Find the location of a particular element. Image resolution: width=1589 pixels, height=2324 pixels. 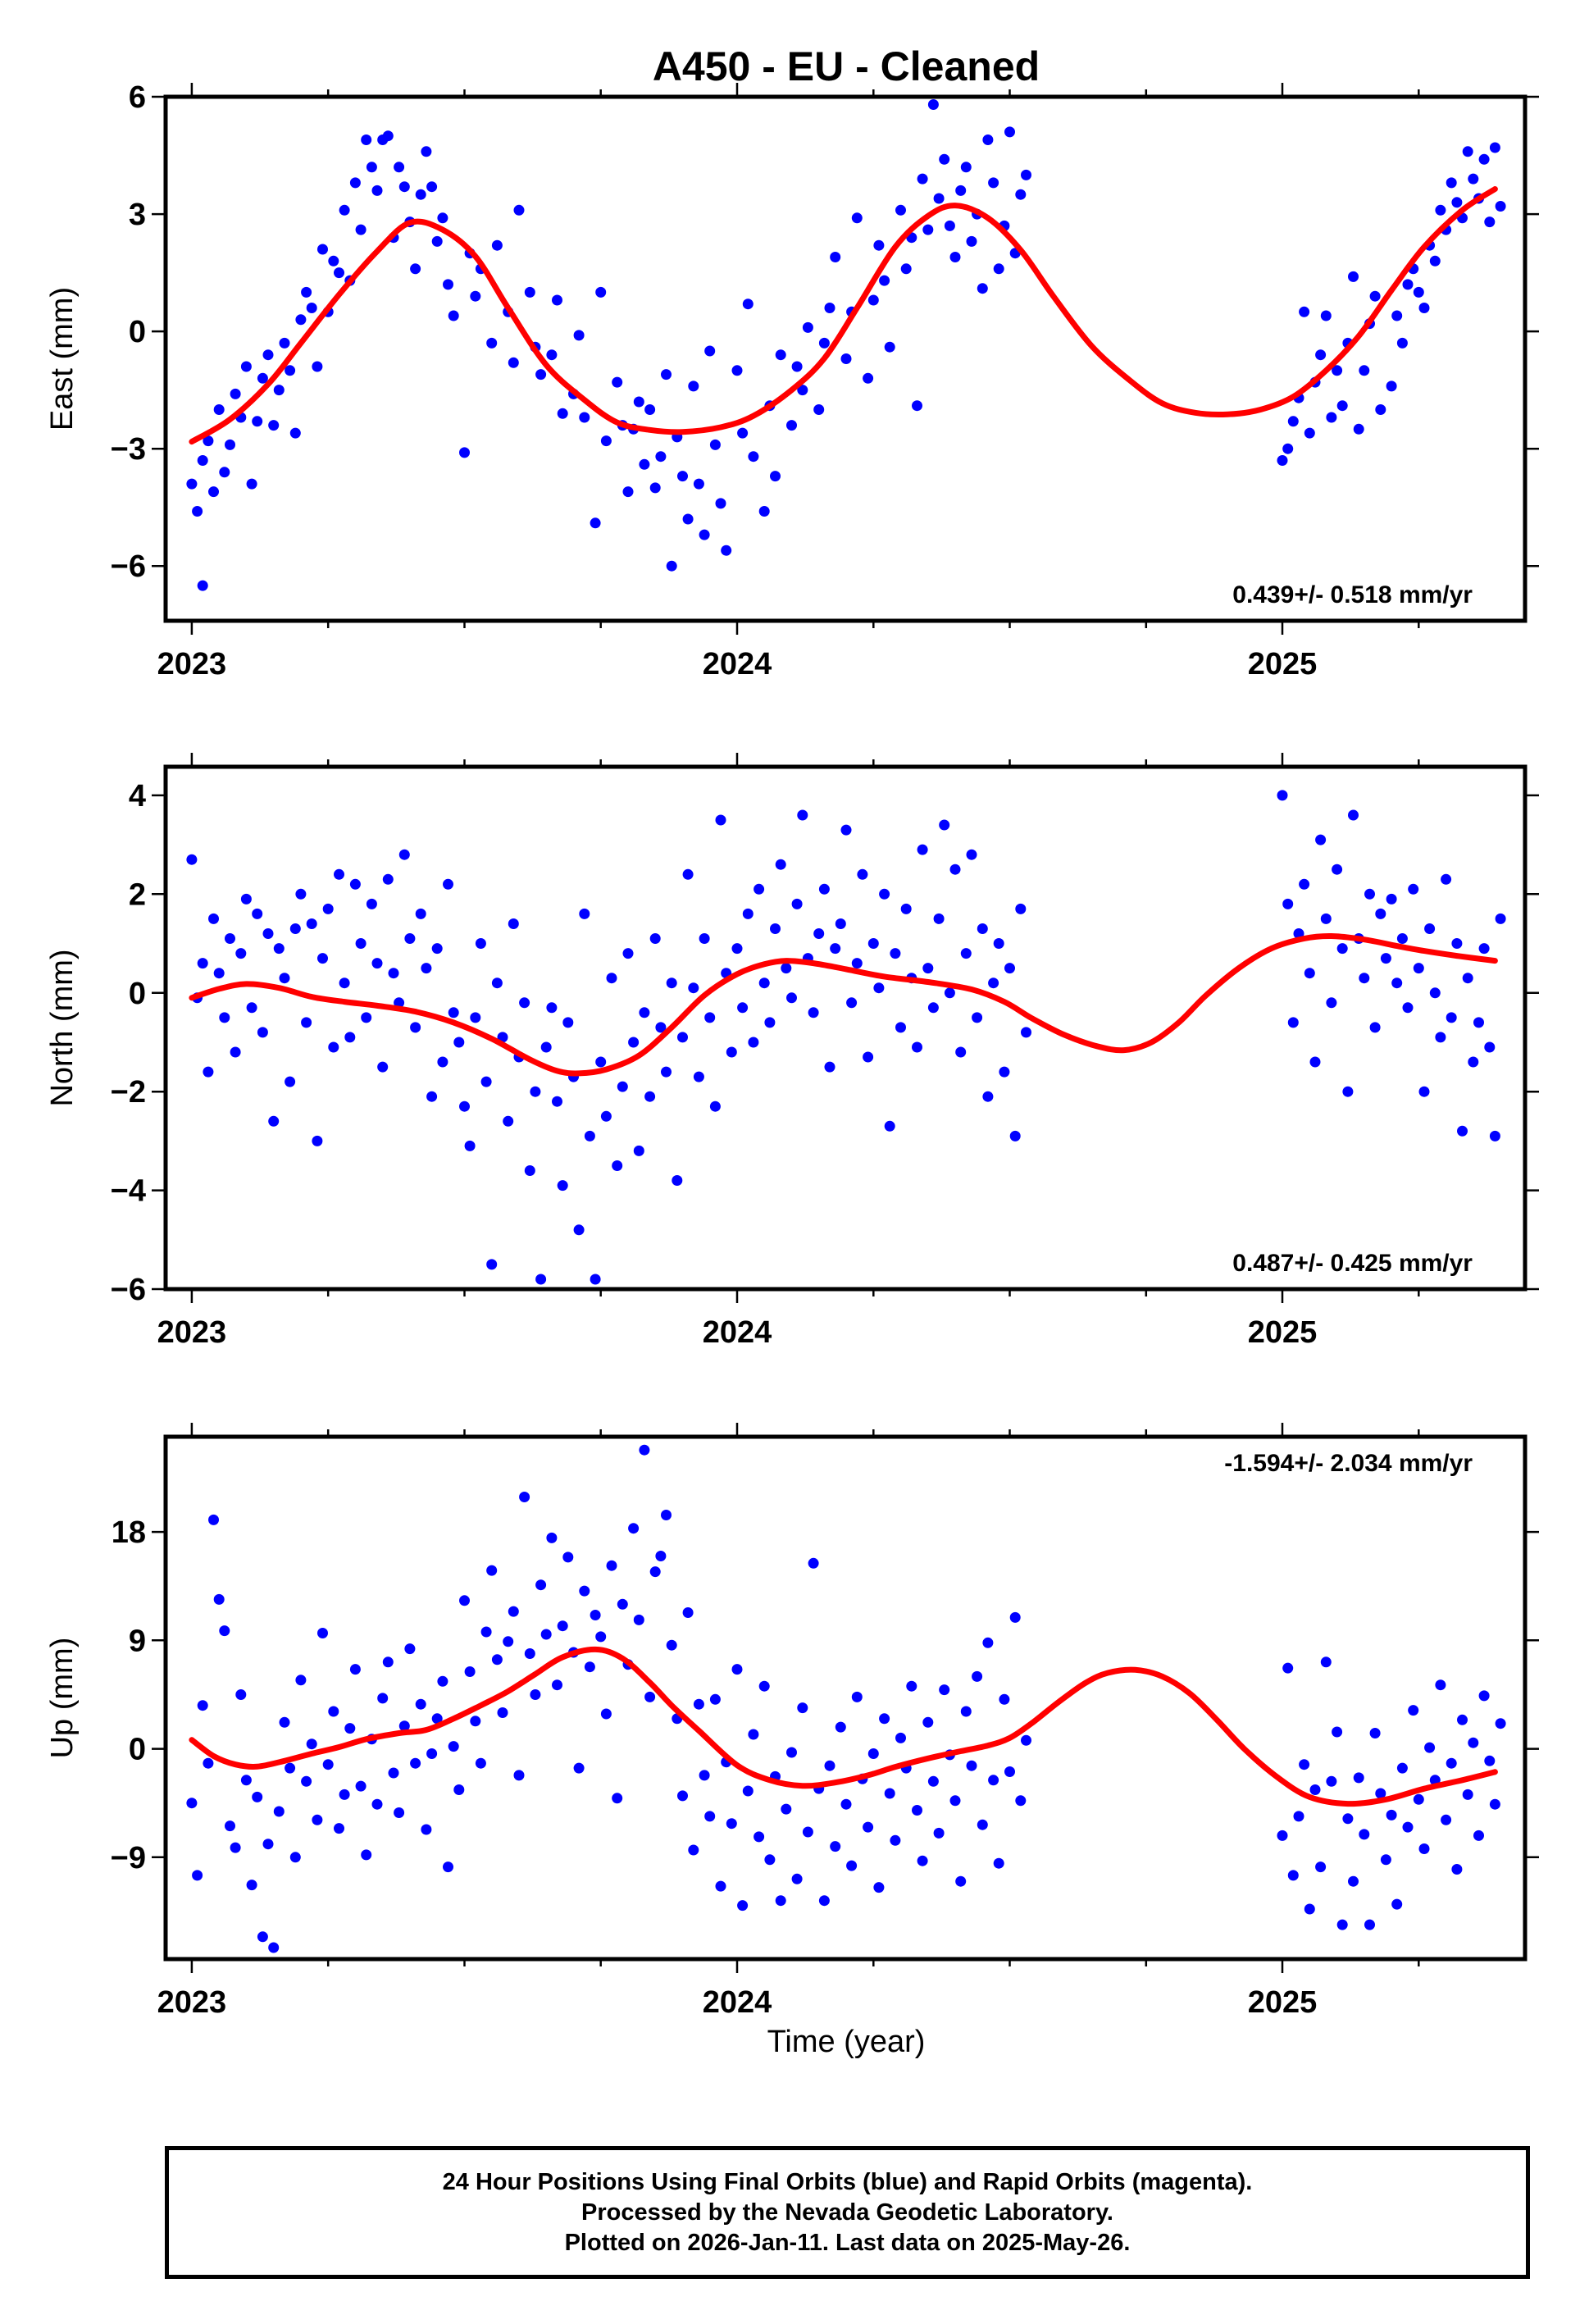

y-tick-label: 9 is located at coordinates (137, 1641).